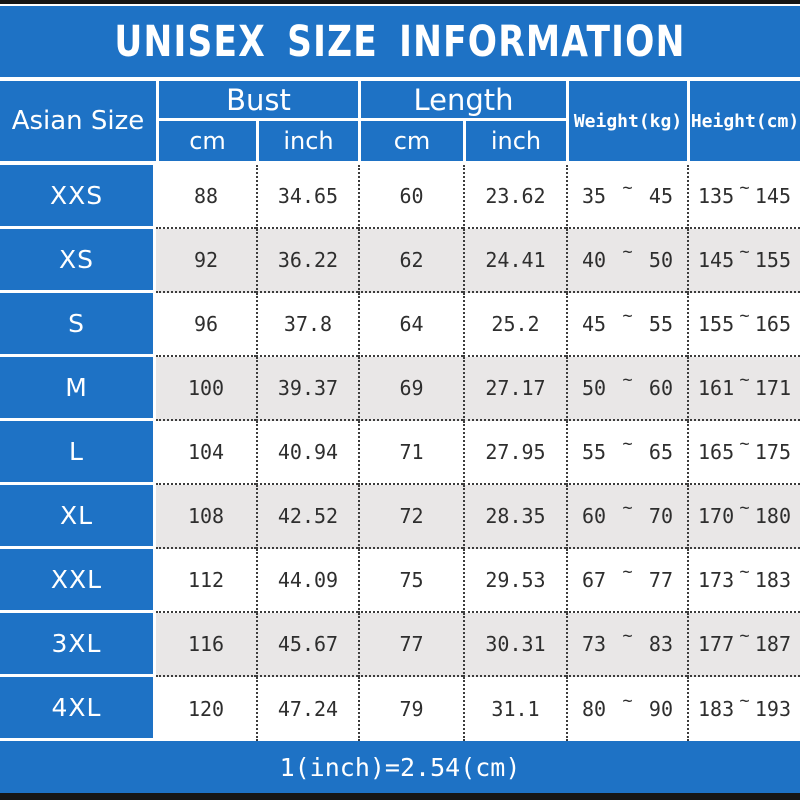  Describe the element at coordinates (594, 196) in the screenshot. I see `weight-min: 35` at that location.